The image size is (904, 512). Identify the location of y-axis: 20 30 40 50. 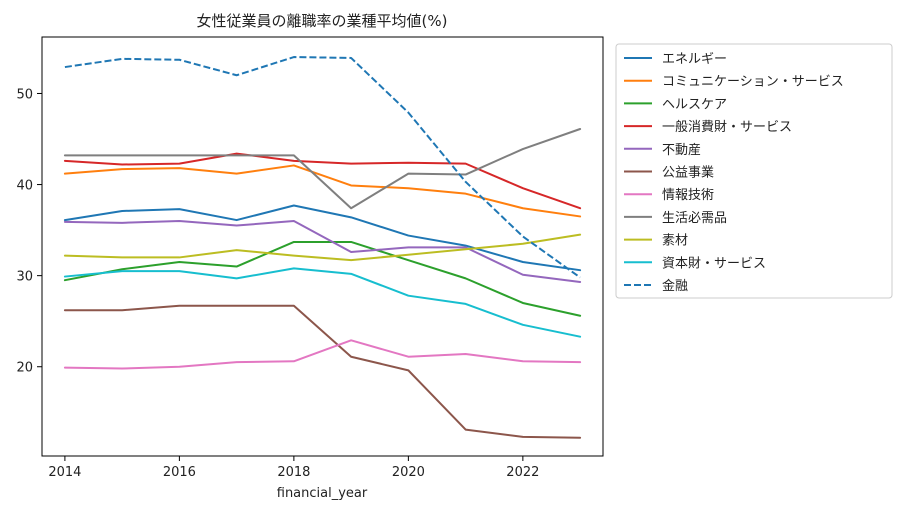
(29, 231).